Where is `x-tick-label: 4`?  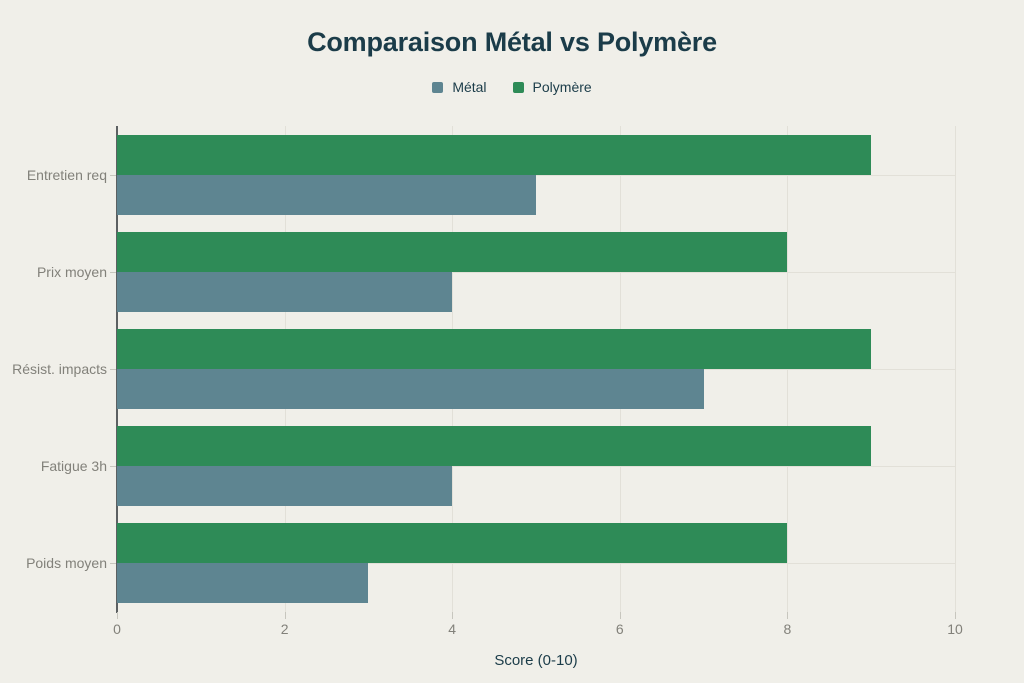 x-tick-label: 4 is located at coordinates (452, 629).